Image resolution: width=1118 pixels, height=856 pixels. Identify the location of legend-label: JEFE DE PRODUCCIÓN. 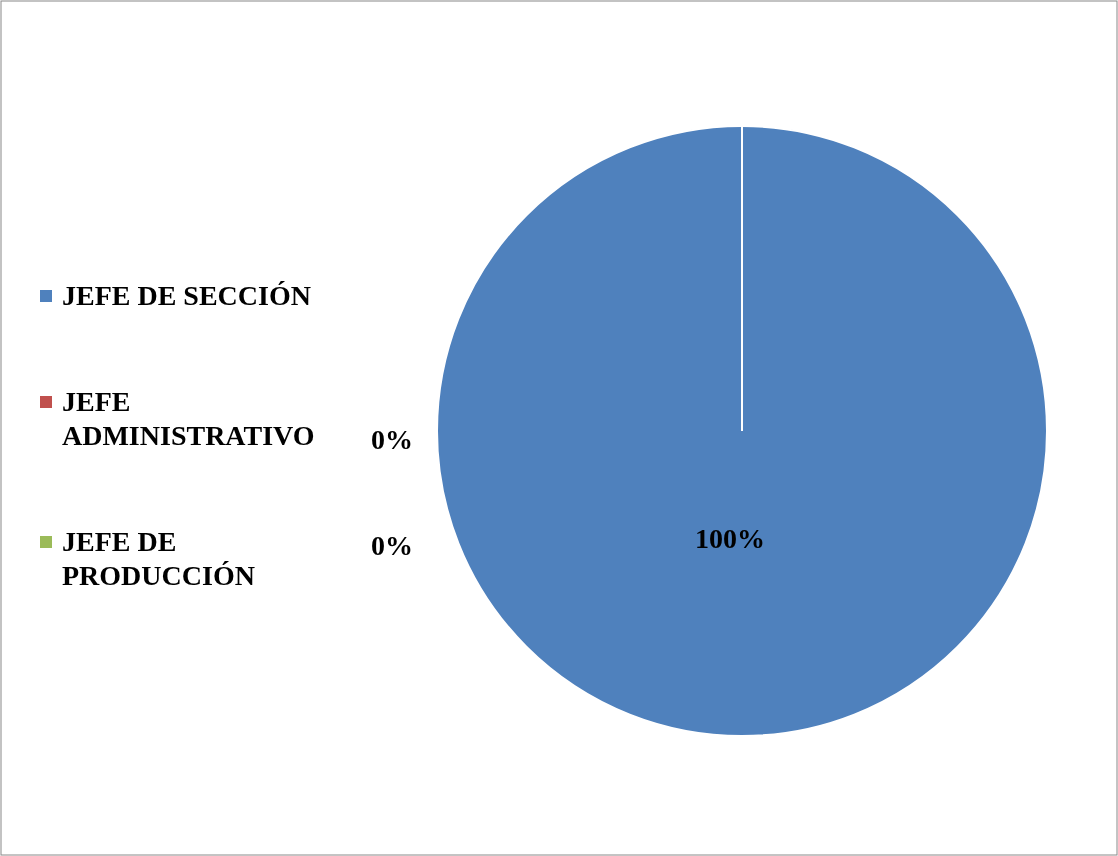
(158, 558).